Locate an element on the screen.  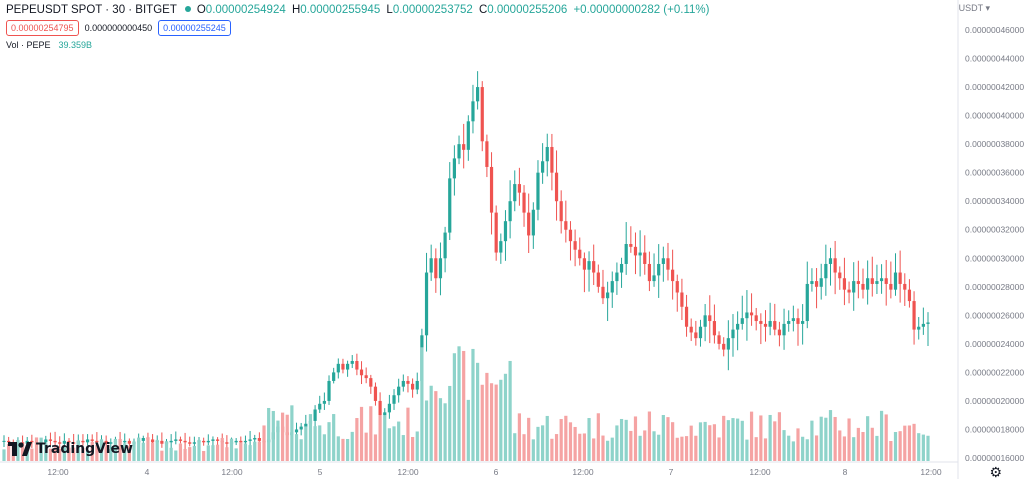
y-tick-label: 0.000000380000 is located at coordinates (994, 144).